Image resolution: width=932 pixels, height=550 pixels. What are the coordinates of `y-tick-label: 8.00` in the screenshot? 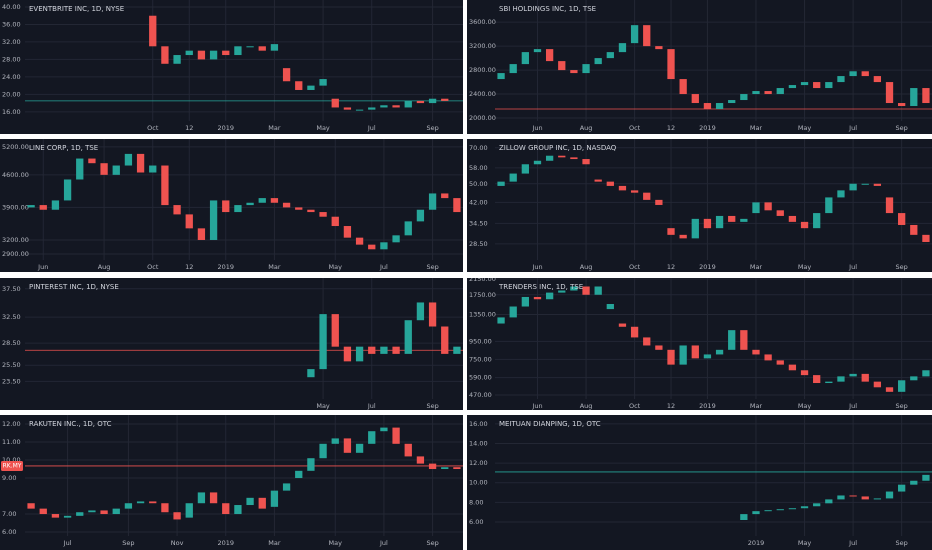 It's located at (476, 502).